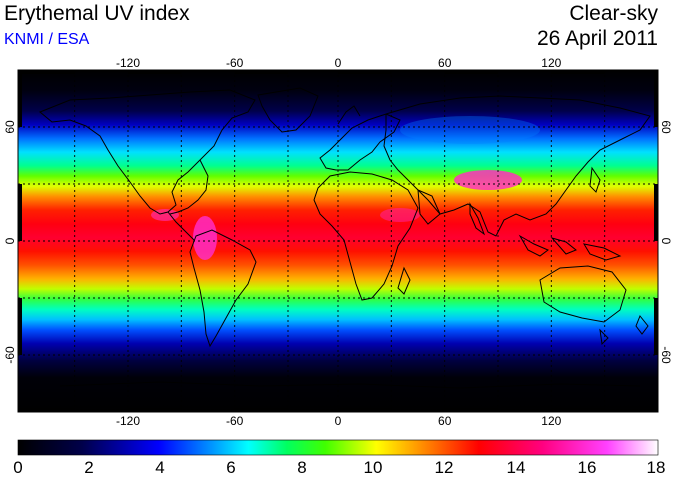 Image resolution: width=678 pixels, height=480 pixels. Describe the element at coordinates (338, 421) in the screenshot. I see `lon-tick-bottom: 0` at that location.